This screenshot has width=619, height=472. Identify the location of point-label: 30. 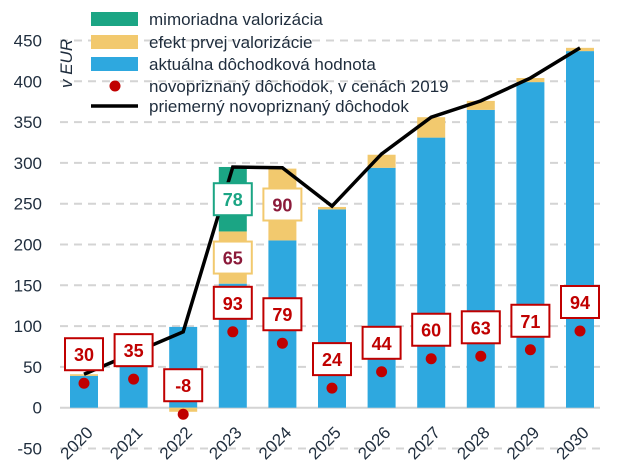
(84, 355).